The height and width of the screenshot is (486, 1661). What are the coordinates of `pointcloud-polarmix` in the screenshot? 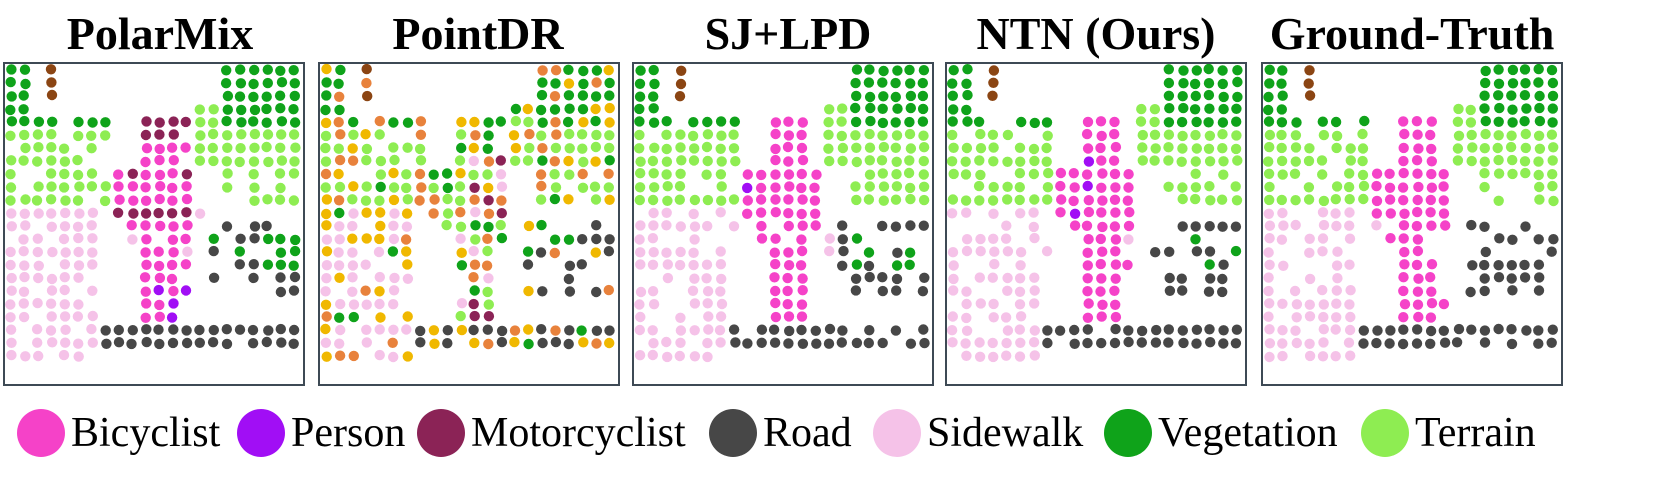 It's located at (153, 213).